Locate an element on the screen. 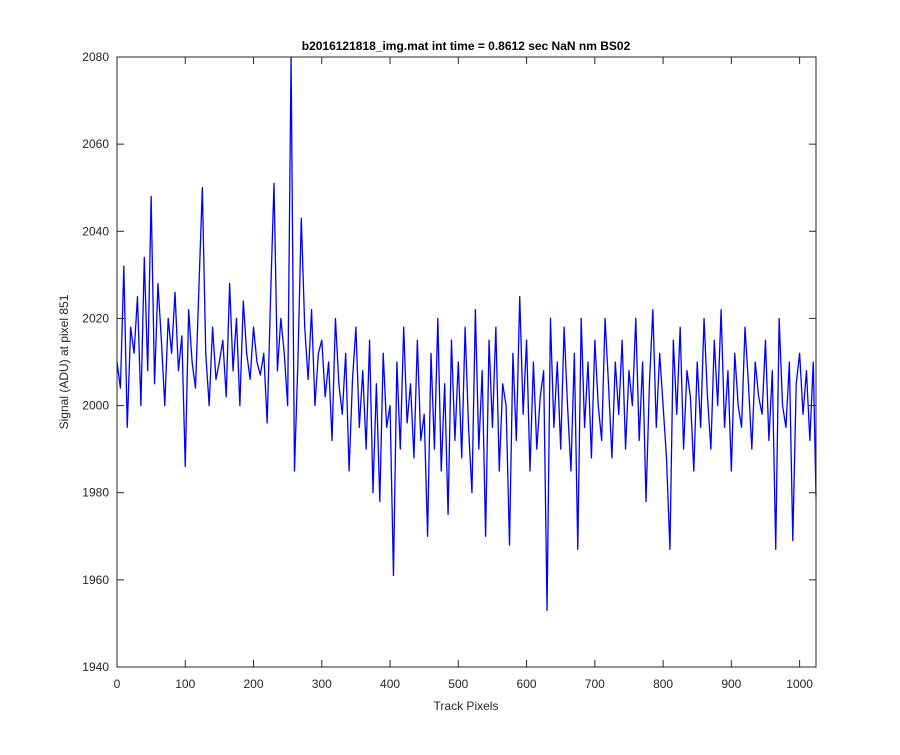 The width and height of the screenshot is (900, 755). y-tick-label: 2060 is located at coordinates (95, 144).